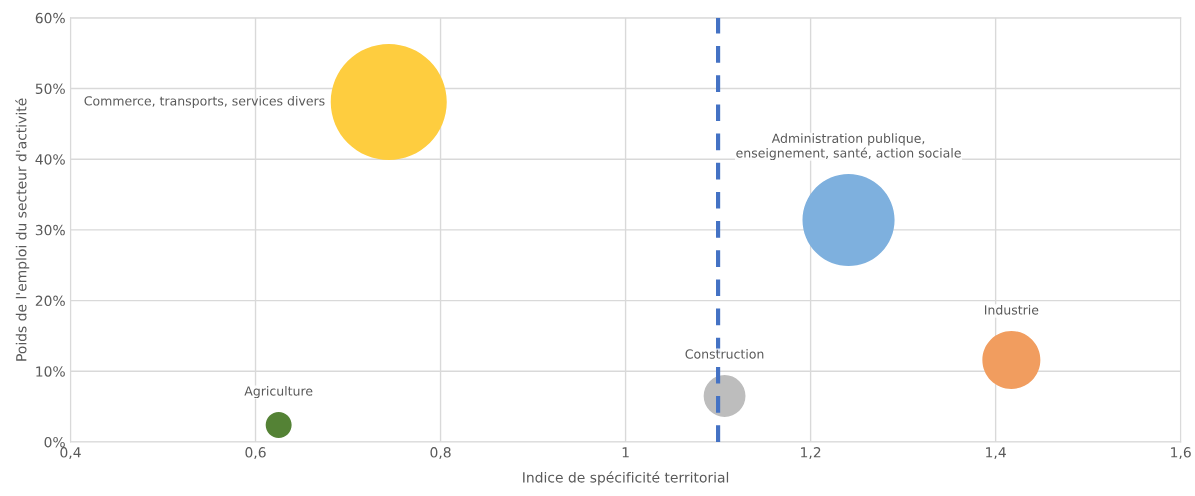 The height and width of the screenshot is (496, 1195). I want to click on y-tick-label: 0%, so click(54, 442).